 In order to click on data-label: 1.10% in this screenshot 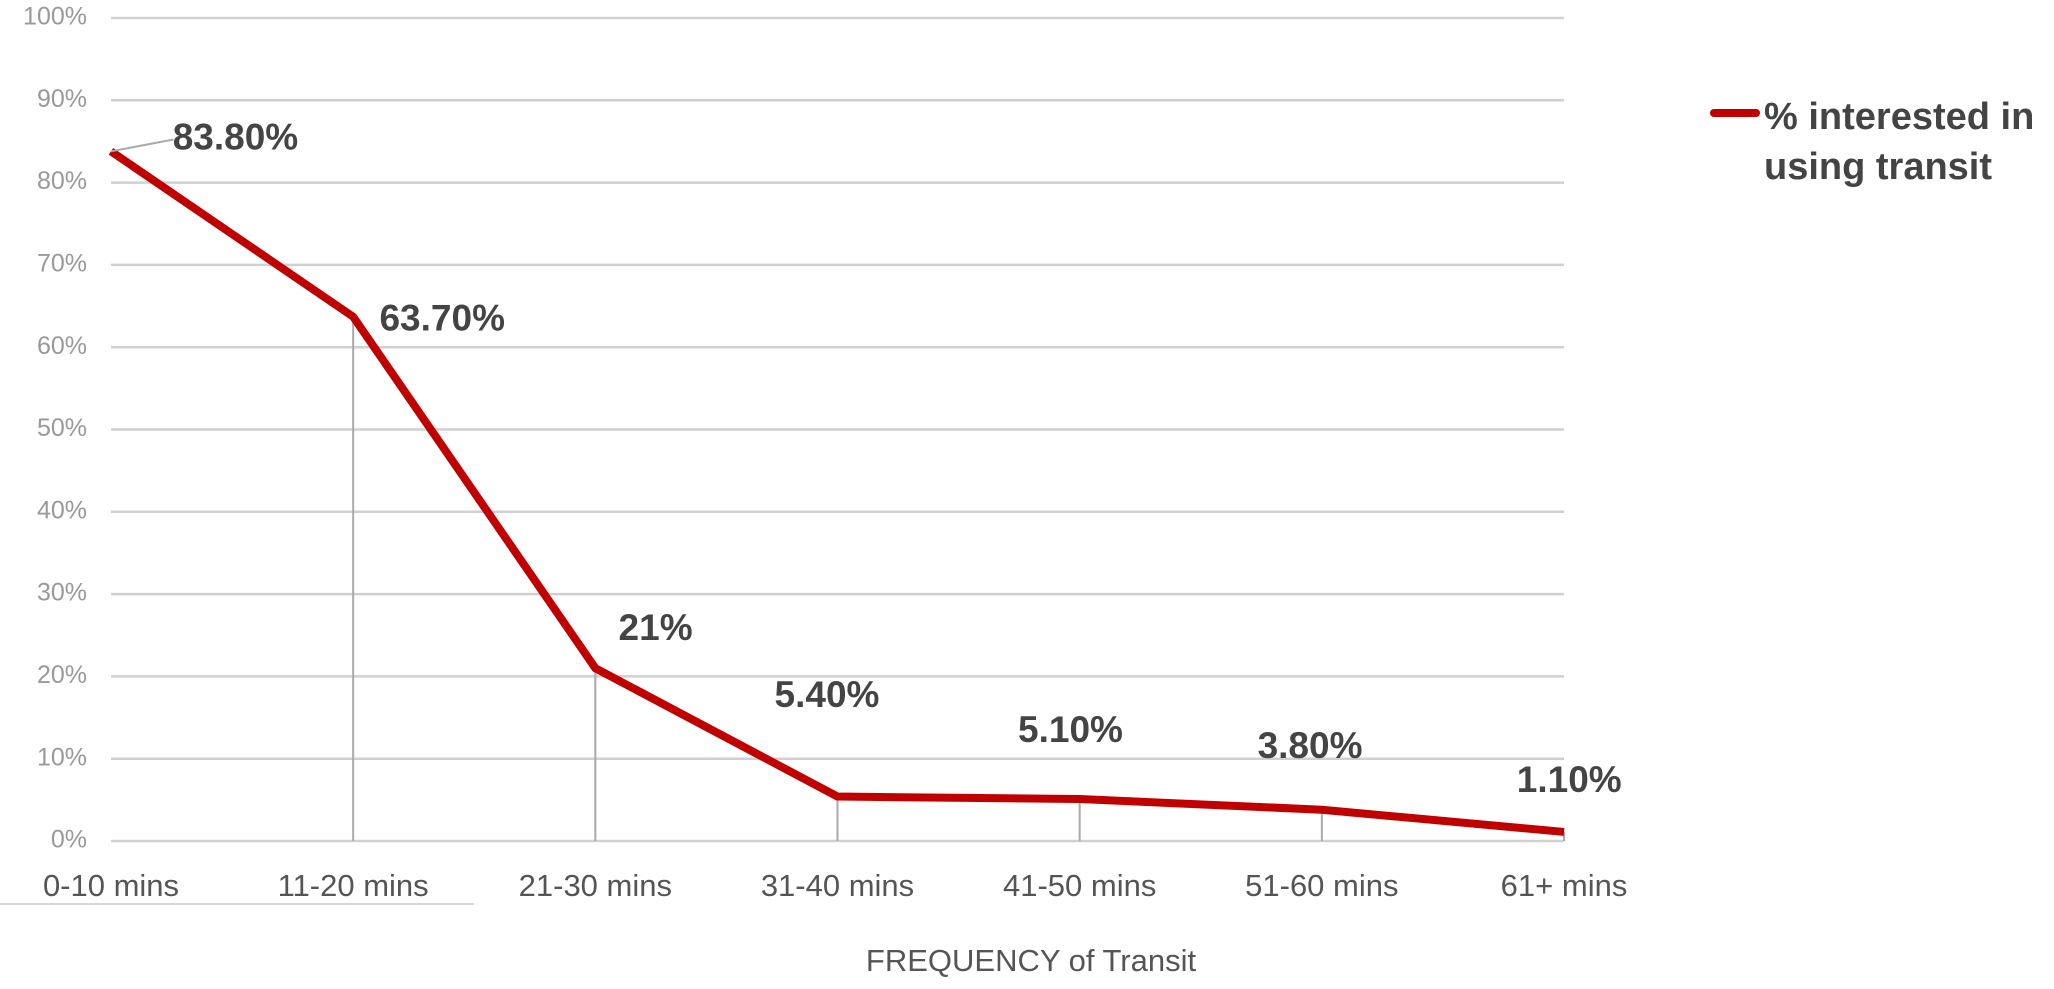, I will do `click(1569, 779)`.